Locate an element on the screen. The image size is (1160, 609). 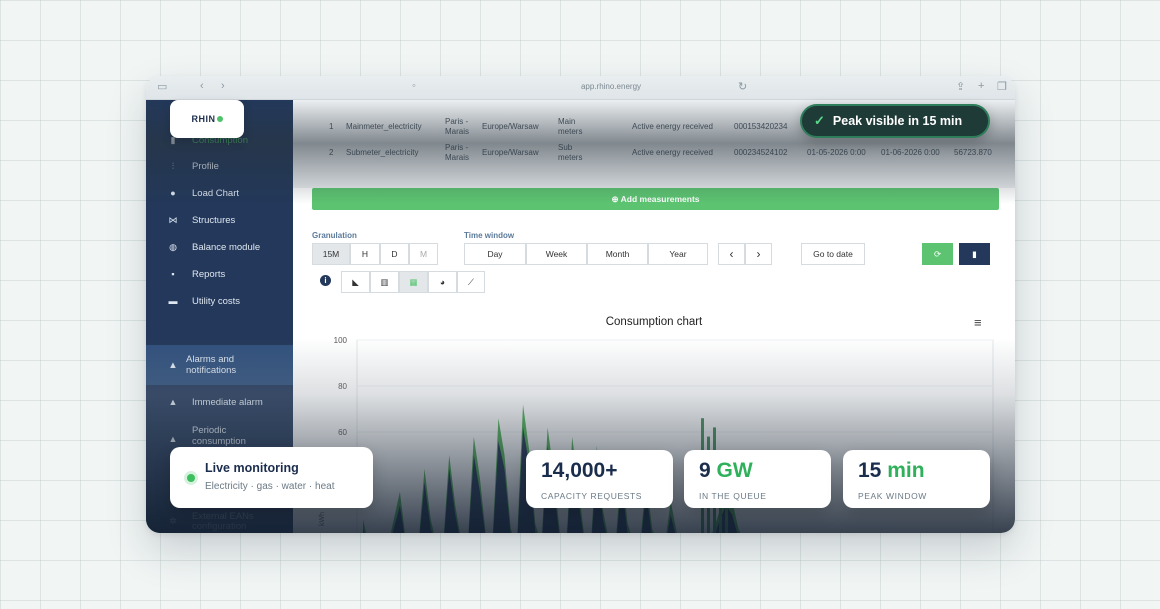
granulation-h-button: H is located at coordinates (365, 254).